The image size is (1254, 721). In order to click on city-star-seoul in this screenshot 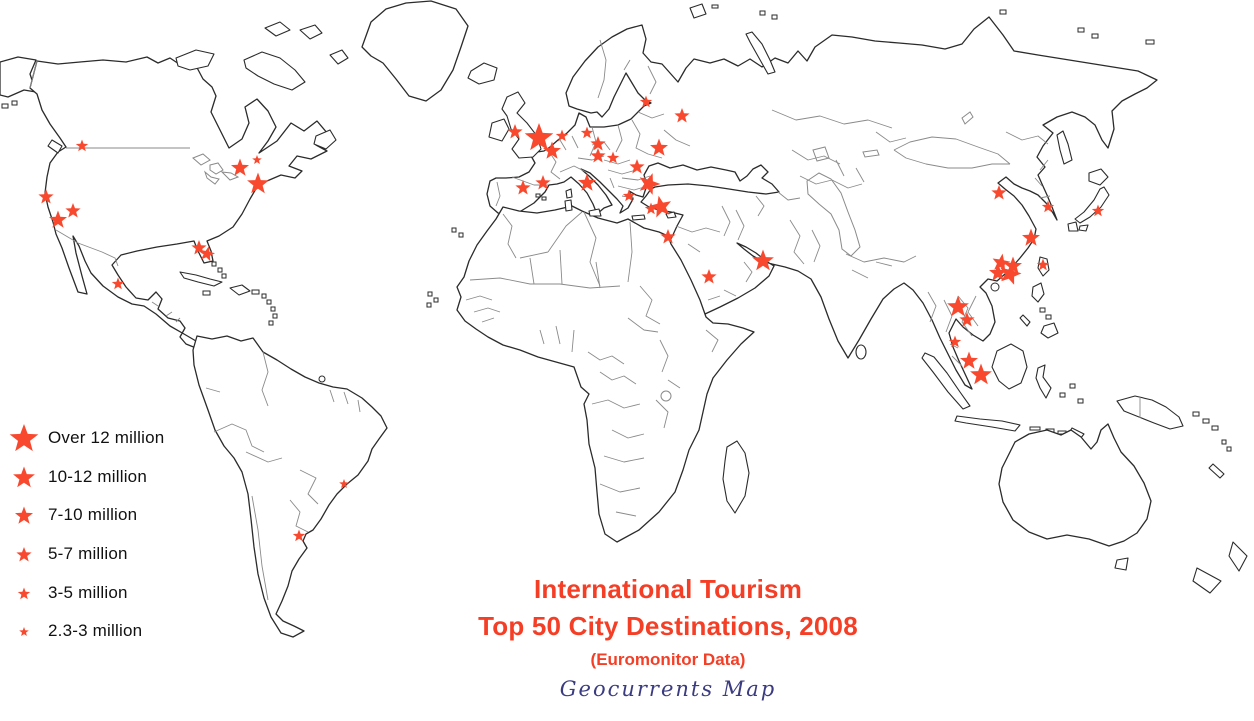, I will do `click(1048, 206)`.